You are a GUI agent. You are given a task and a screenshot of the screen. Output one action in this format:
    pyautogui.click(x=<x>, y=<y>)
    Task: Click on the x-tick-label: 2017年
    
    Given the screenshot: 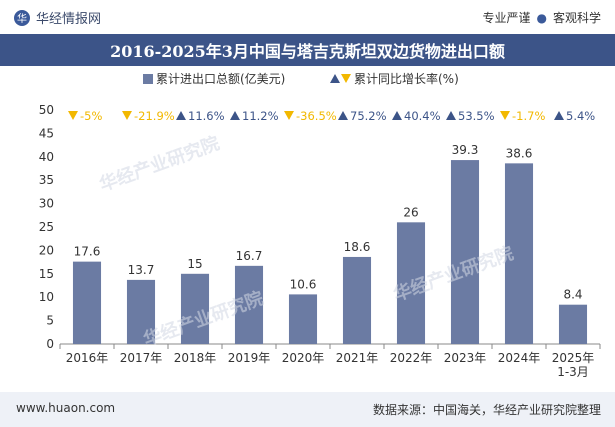 What is the action you would take?
    pyautogui.click(x=141, y=358)
    